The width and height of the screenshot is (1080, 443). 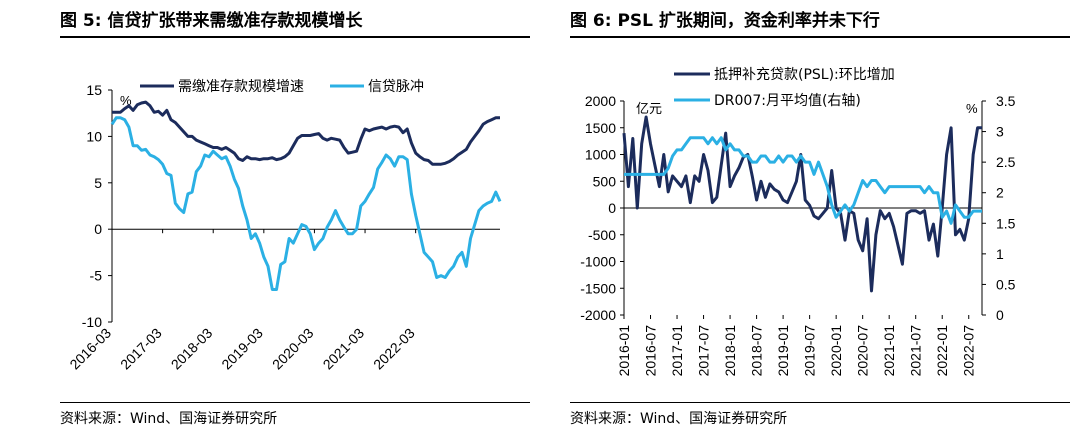 What do you see at coordinates (1006, 223) in the screenshot?
I see `y-right-tick-label: 1.5` at bounding box center [1006, 223].